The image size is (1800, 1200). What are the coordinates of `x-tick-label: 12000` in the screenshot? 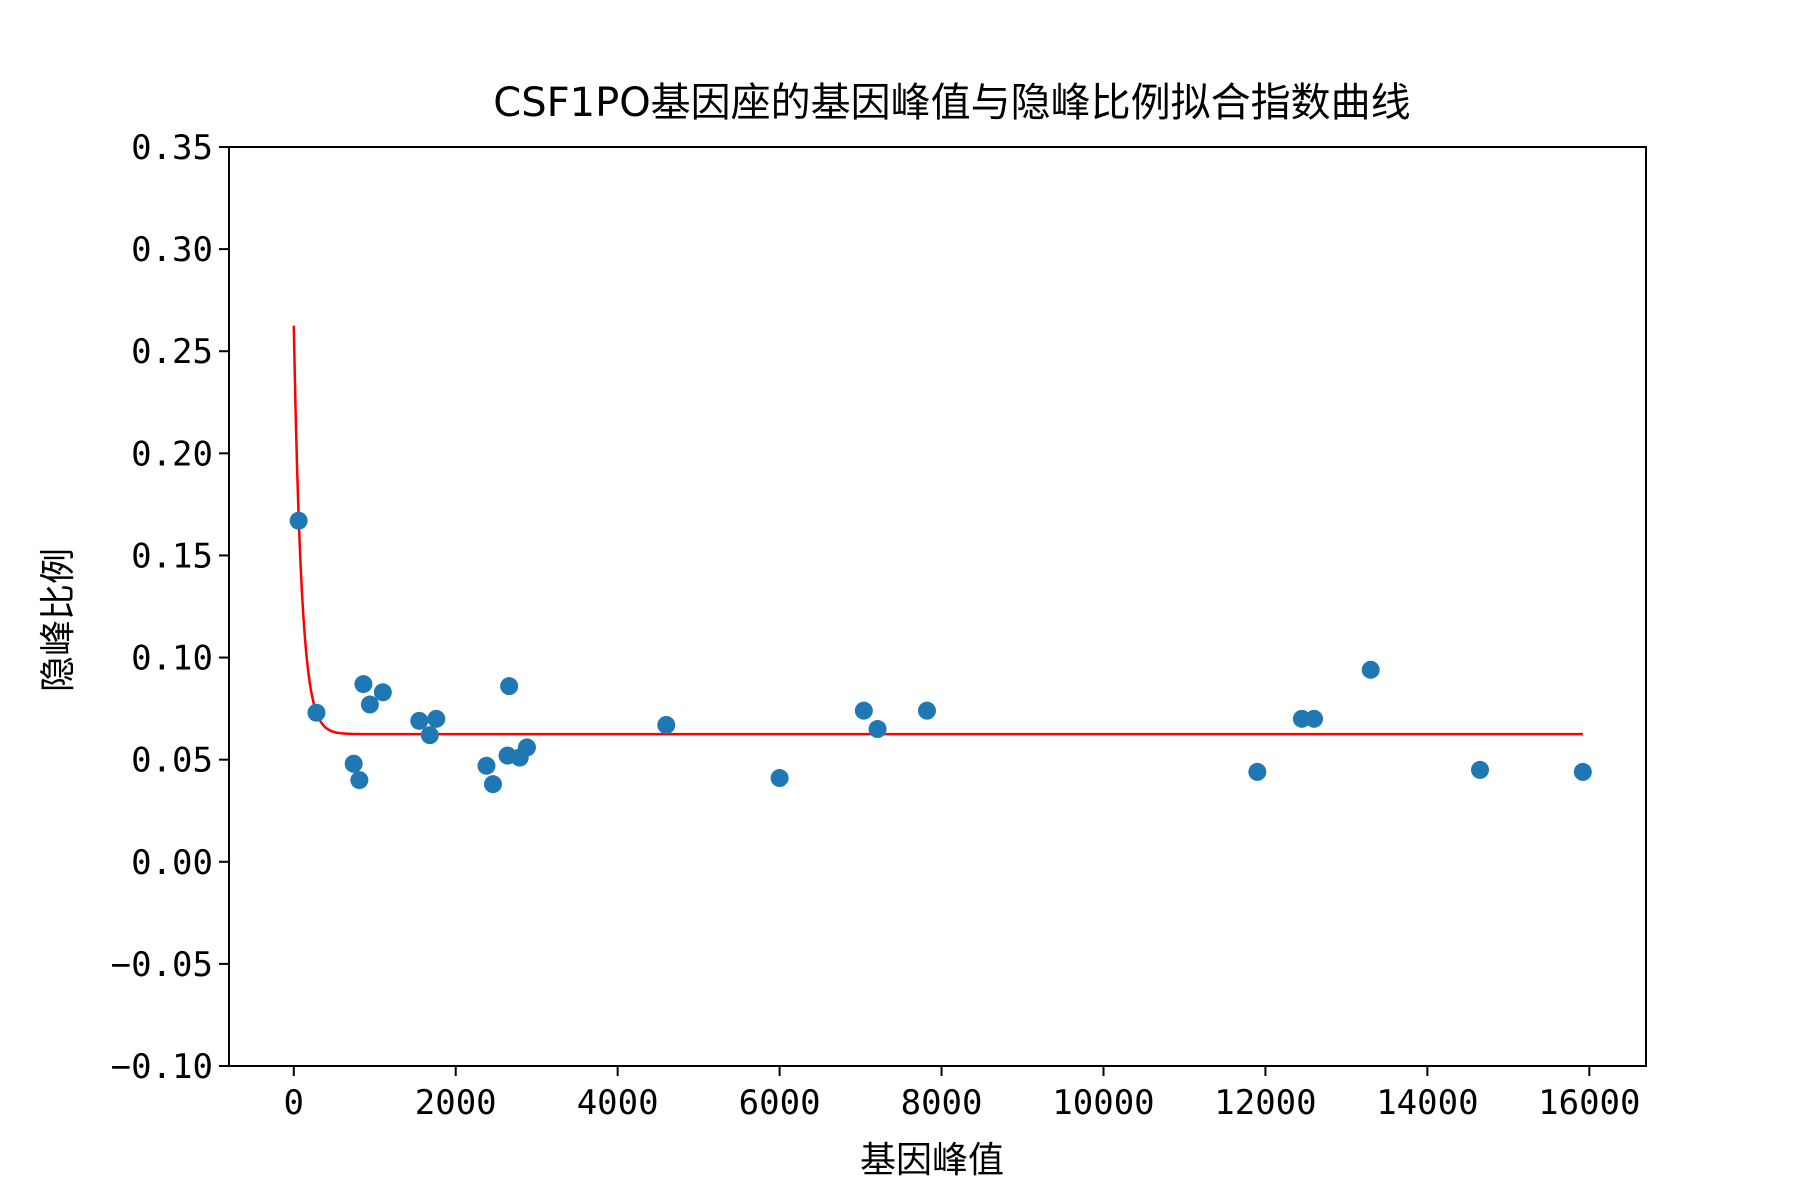 It's located at (1265, 1103).